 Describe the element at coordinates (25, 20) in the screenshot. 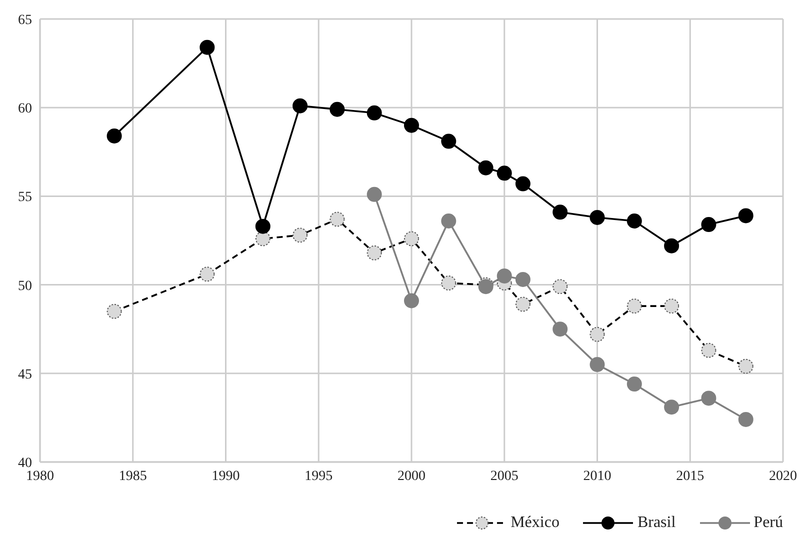

I see `y-tick-label: 65` at that location.